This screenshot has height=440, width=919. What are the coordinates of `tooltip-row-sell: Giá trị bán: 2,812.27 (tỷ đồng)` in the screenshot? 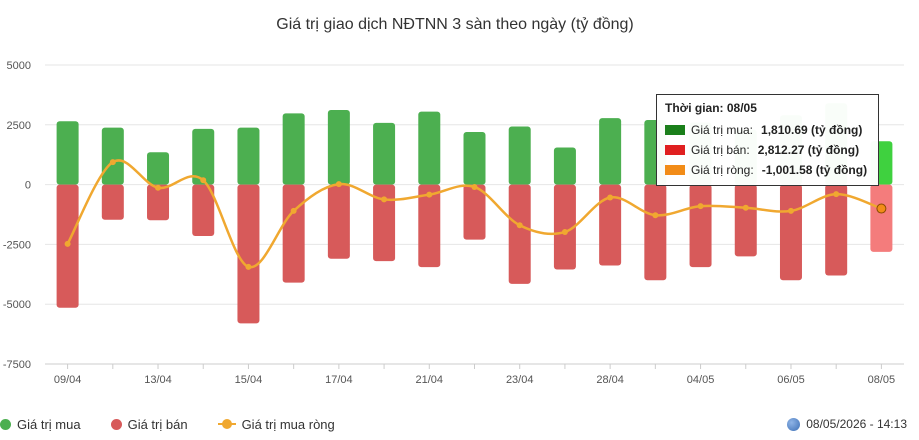 It's located at (767, 150).